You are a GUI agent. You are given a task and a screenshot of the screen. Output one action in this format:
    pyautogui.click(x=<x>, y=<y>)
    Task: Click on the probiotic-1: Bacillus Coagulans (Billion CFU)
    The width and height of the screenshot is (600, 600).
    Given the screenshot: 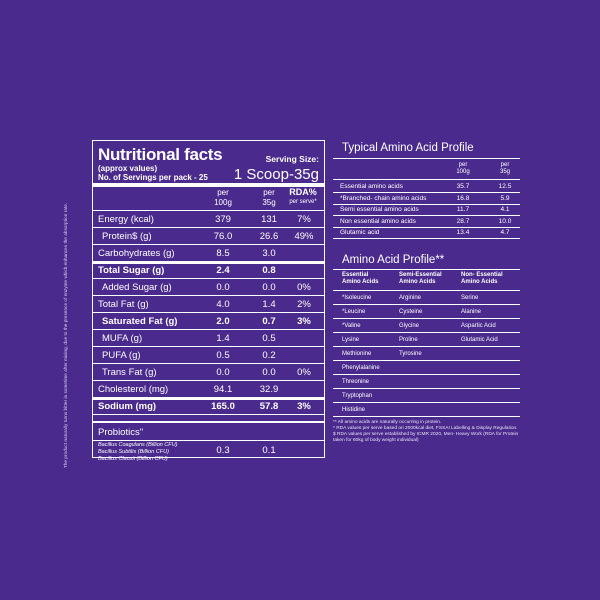 What is the action you would take?
    pyautogui.click(x=138, y=445)
    